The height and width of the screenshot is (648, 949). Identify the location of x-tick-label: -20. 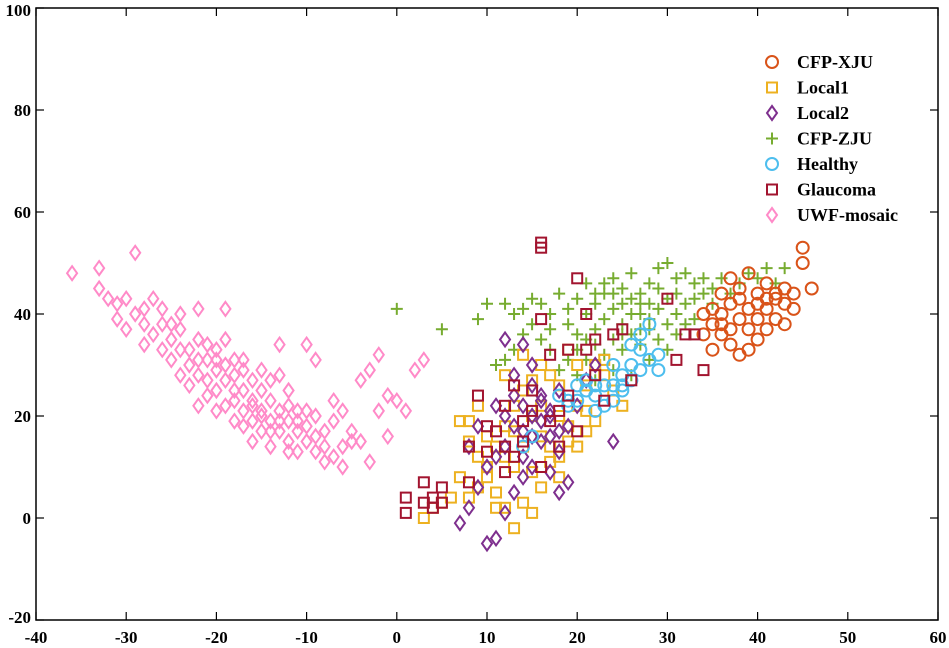
(216, 637).